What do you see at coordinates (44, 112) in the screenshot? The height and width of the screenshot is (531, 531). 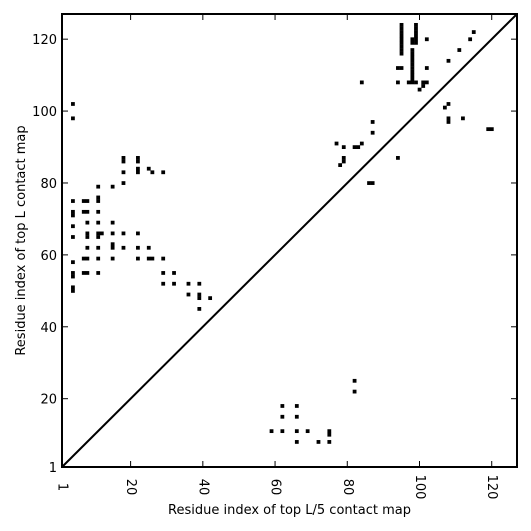 I see `y-tick-label: 100` at bounding box center [44, 112].